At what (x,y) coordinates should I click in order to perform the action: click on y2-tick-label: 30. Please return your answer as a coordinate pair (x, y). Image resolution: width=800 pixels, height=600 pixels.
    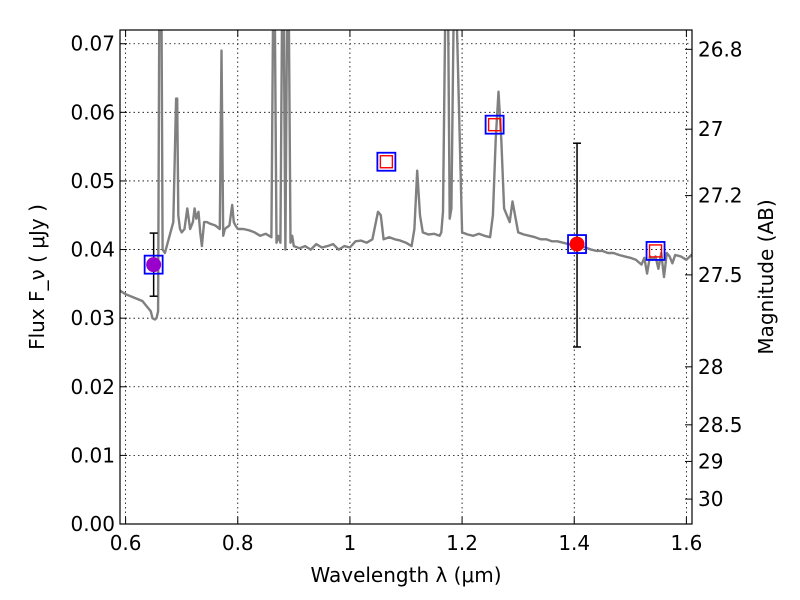
    Looking at the image, I should click on (710, 499).